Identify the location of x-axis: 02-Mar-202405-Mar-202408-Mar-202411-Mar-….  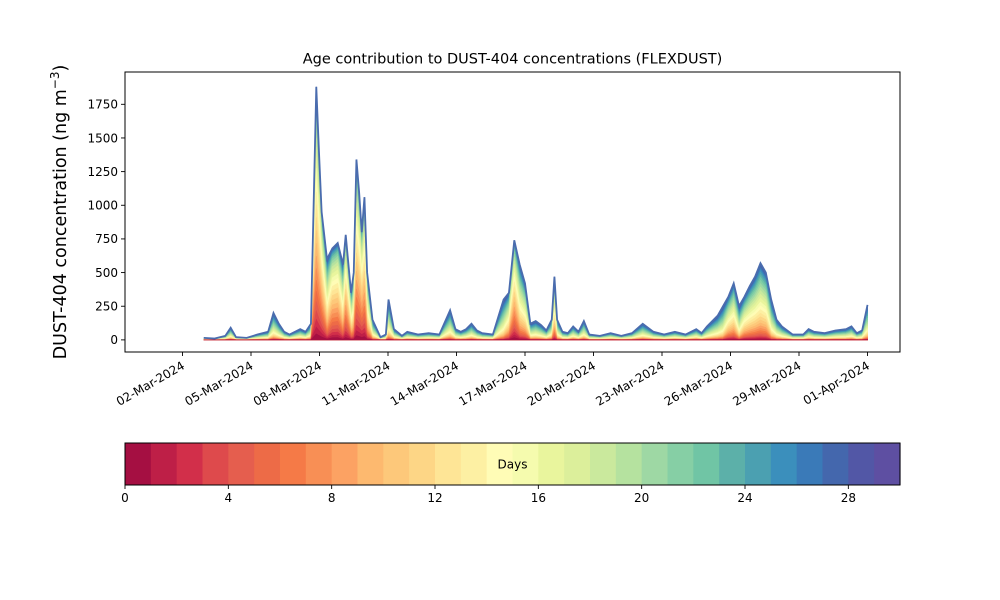
(493, 380).